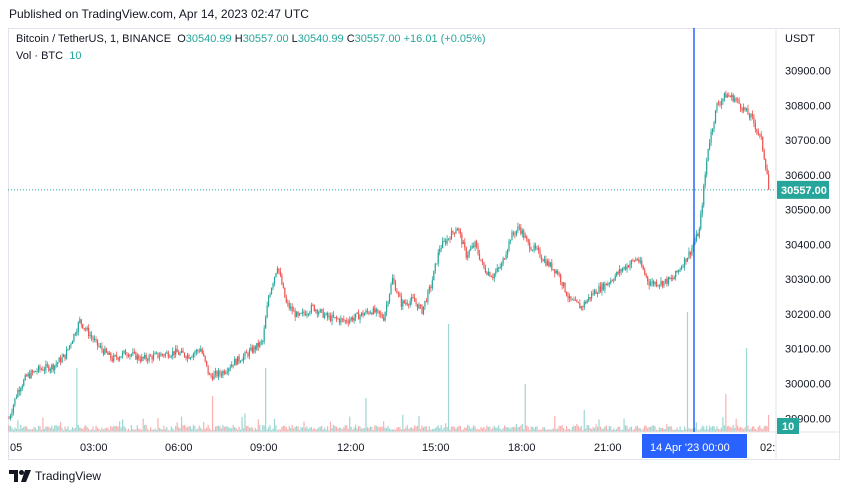  What do you see at coordinates (444, 39) in the screenshot?
I see `change-value: +16.01 (+0.05%)` at bounding box center [444, 39].